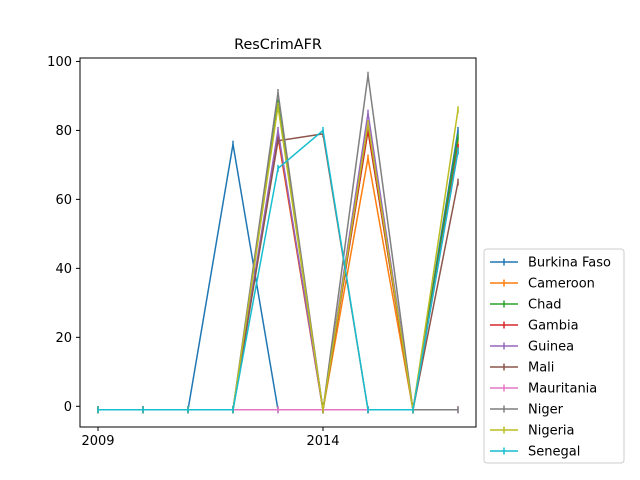 The image size is (640, 480). Describe the element at coordinates (551, 347) in the screenshot. I see `legend-label: Guinea` at that location.